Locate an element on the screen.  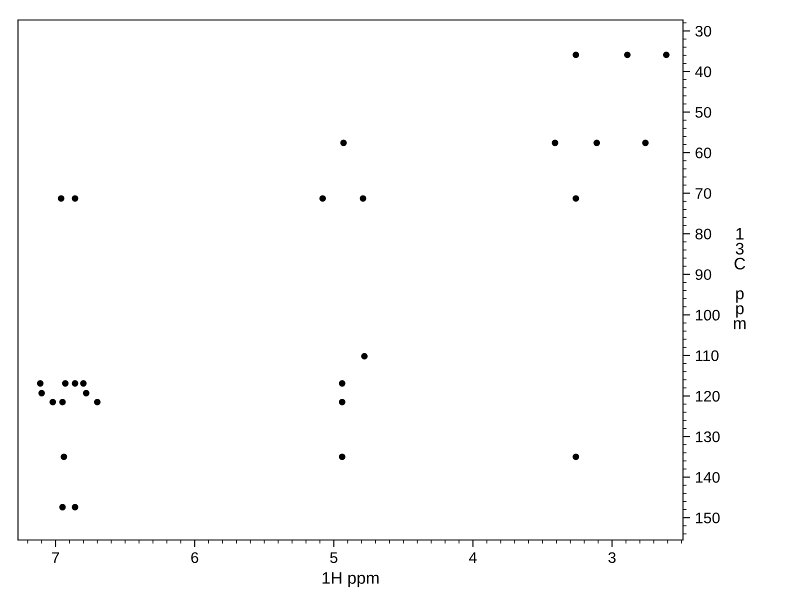
y-tick-label: 120 is located at coordinates (708, 396).